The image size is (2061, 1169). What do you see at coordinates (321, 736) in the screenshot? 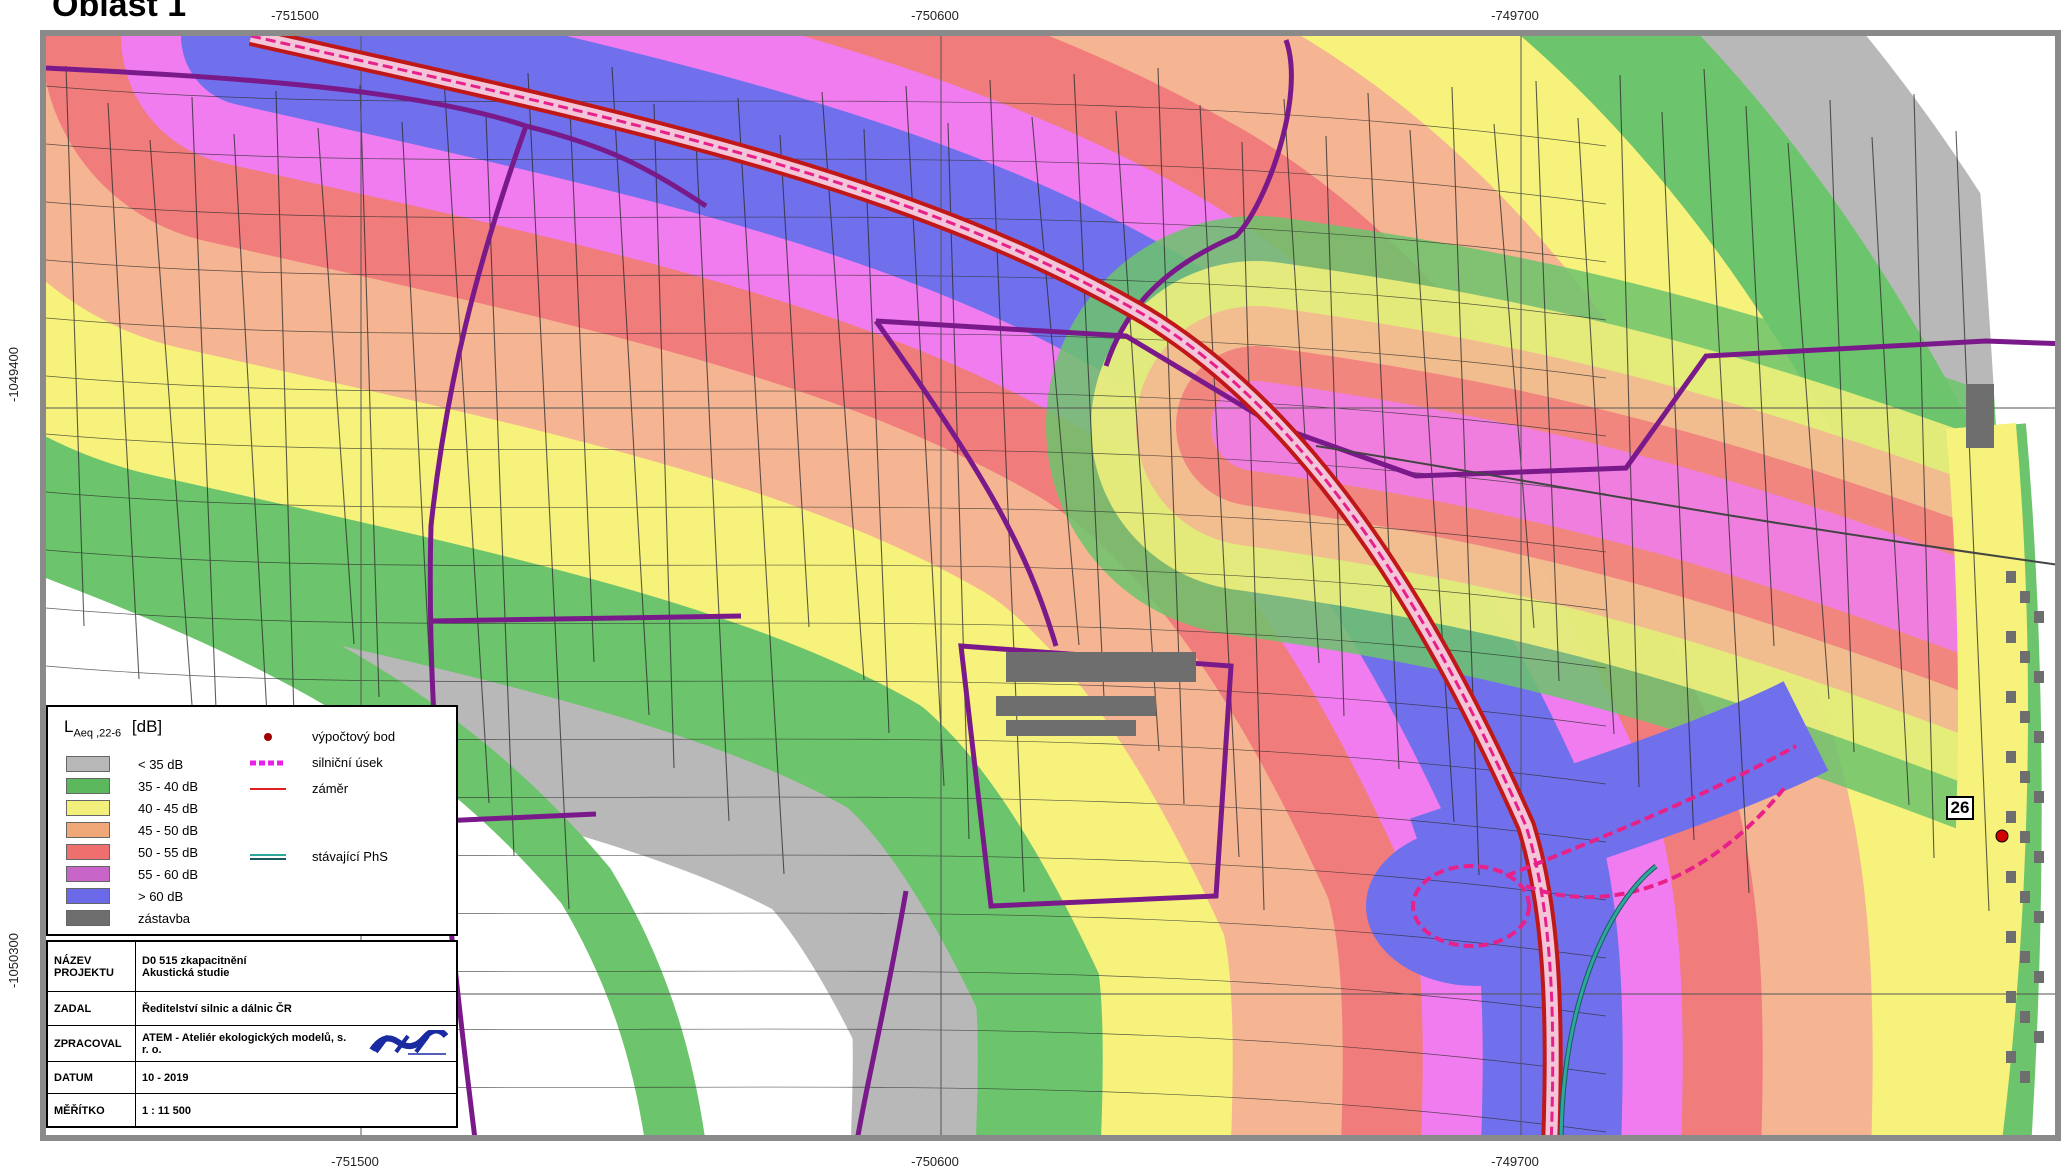
I see `legend-calc-point: výpočtový bod` at bounding box center [321, 736].